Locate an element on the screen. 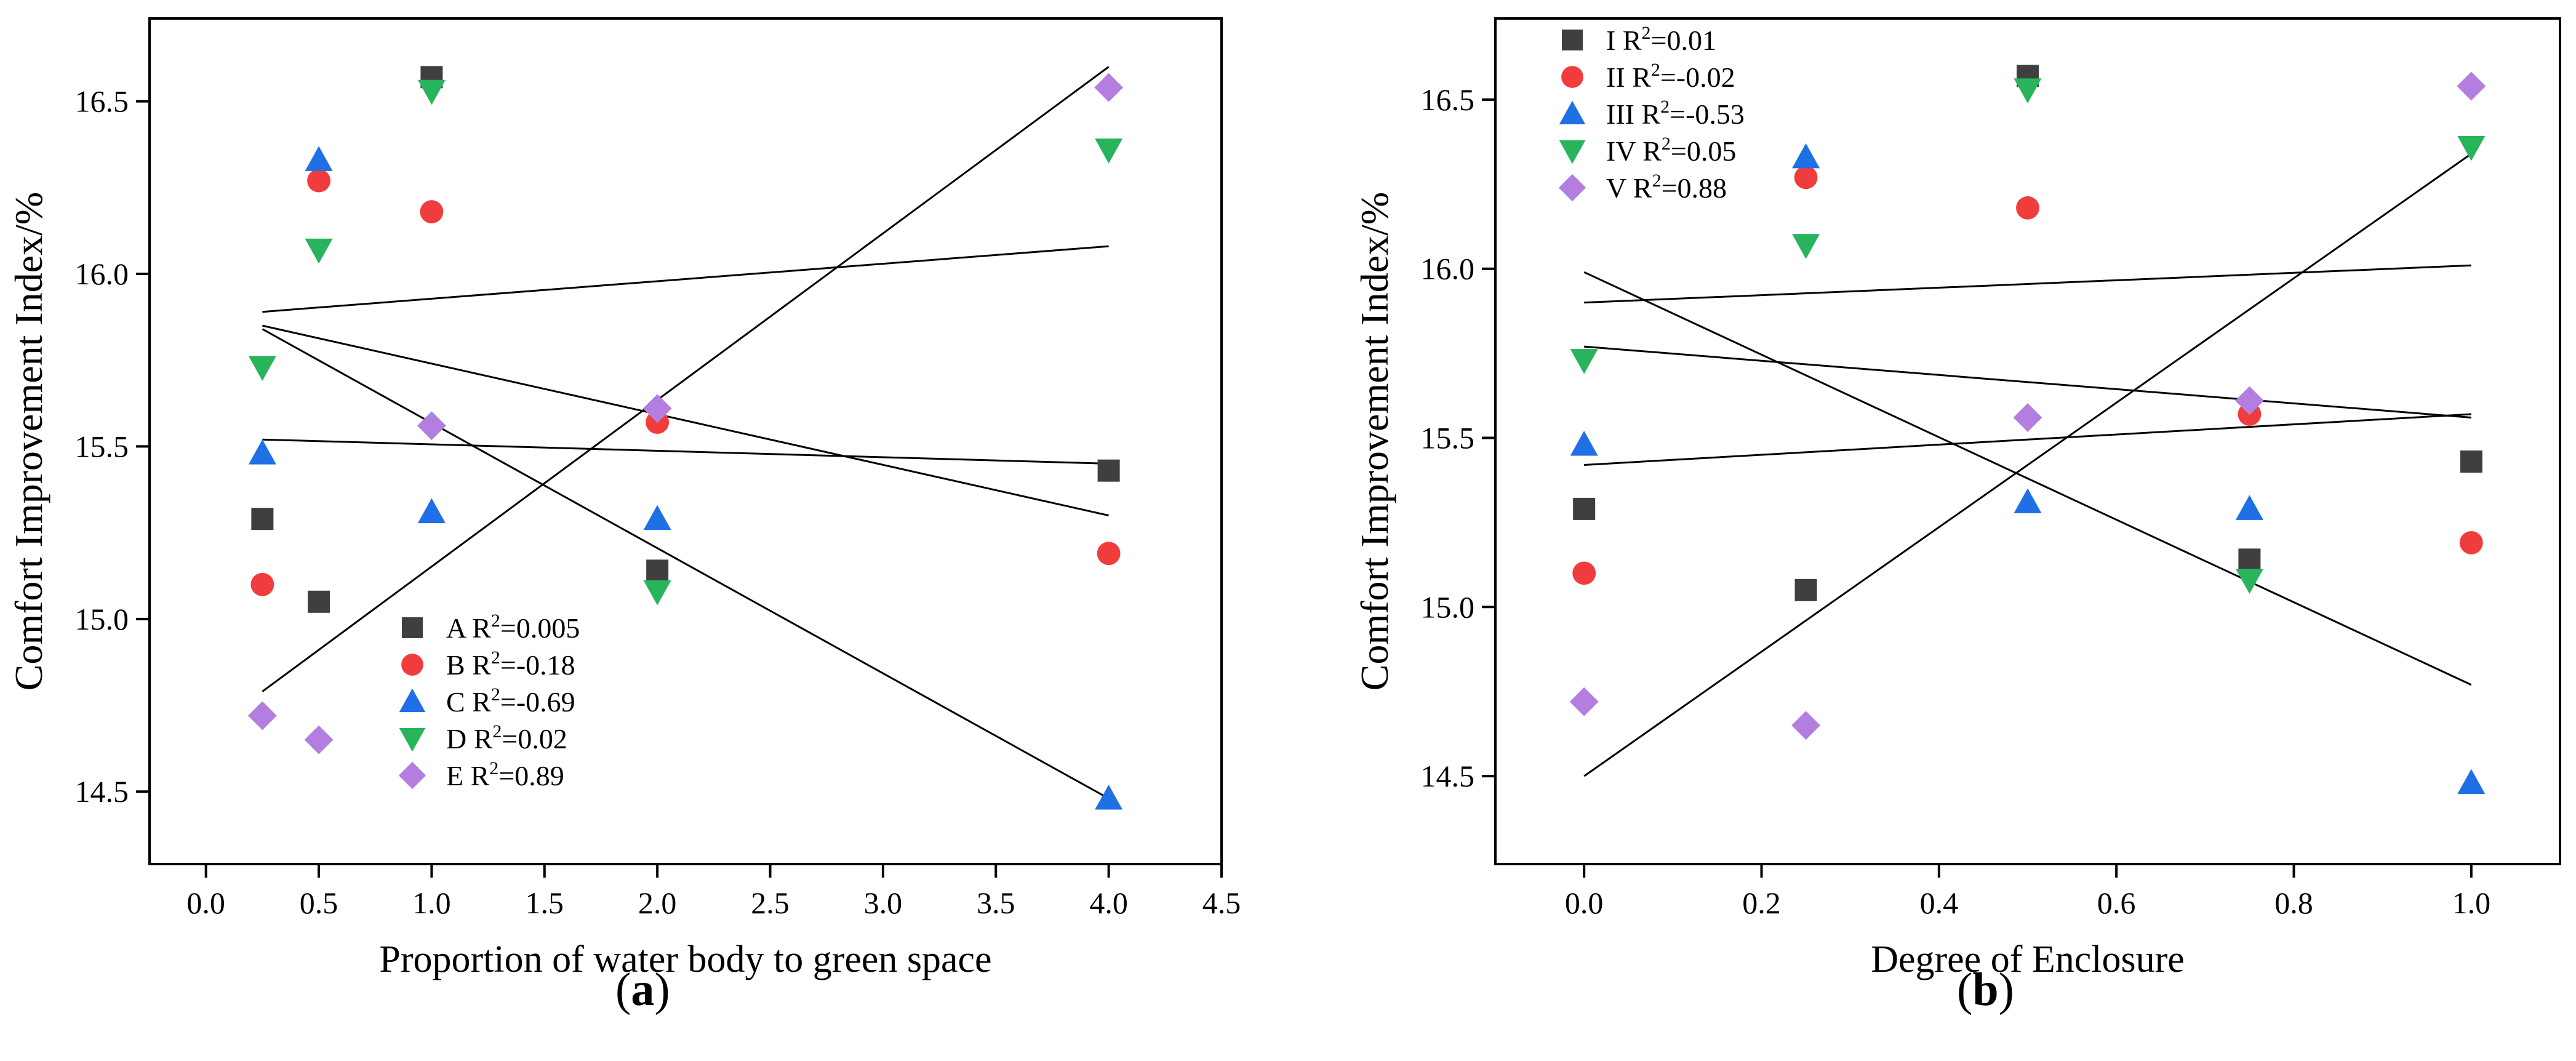 Image resolution: width=2576 pixels, height=1061 pixels. panel-label-b: (b) is located at coordinates (1985, 989).